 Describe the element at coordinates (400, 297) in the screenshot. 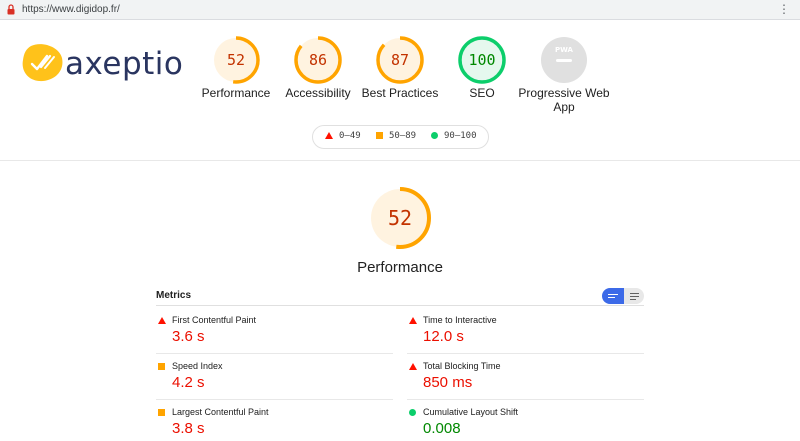

I see `metrics-header: Metrics` at that location.